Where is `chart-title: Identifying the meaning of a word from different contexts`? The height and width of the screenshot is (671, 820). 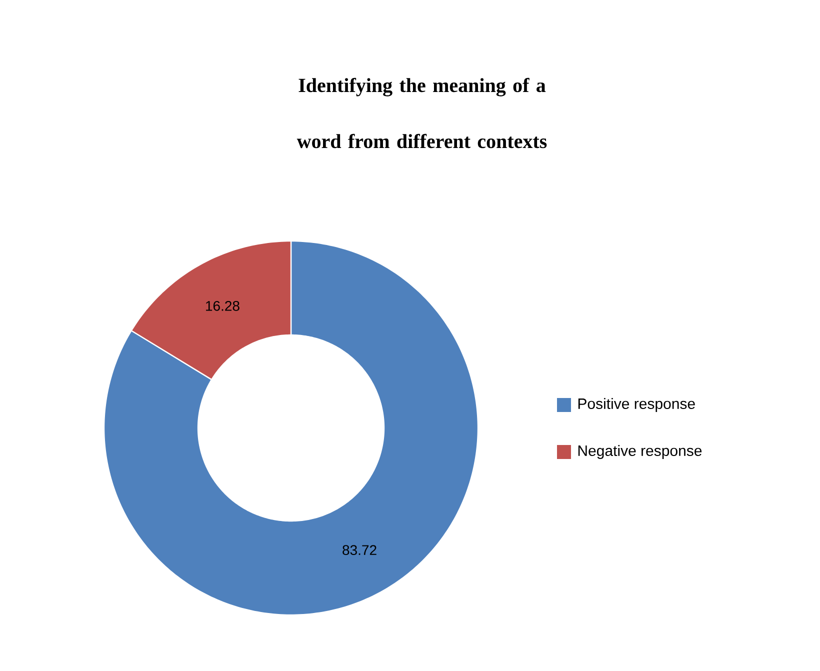 chart-title: Identifying the meaning of a word from different contexts is located at coordinates (421, 113).